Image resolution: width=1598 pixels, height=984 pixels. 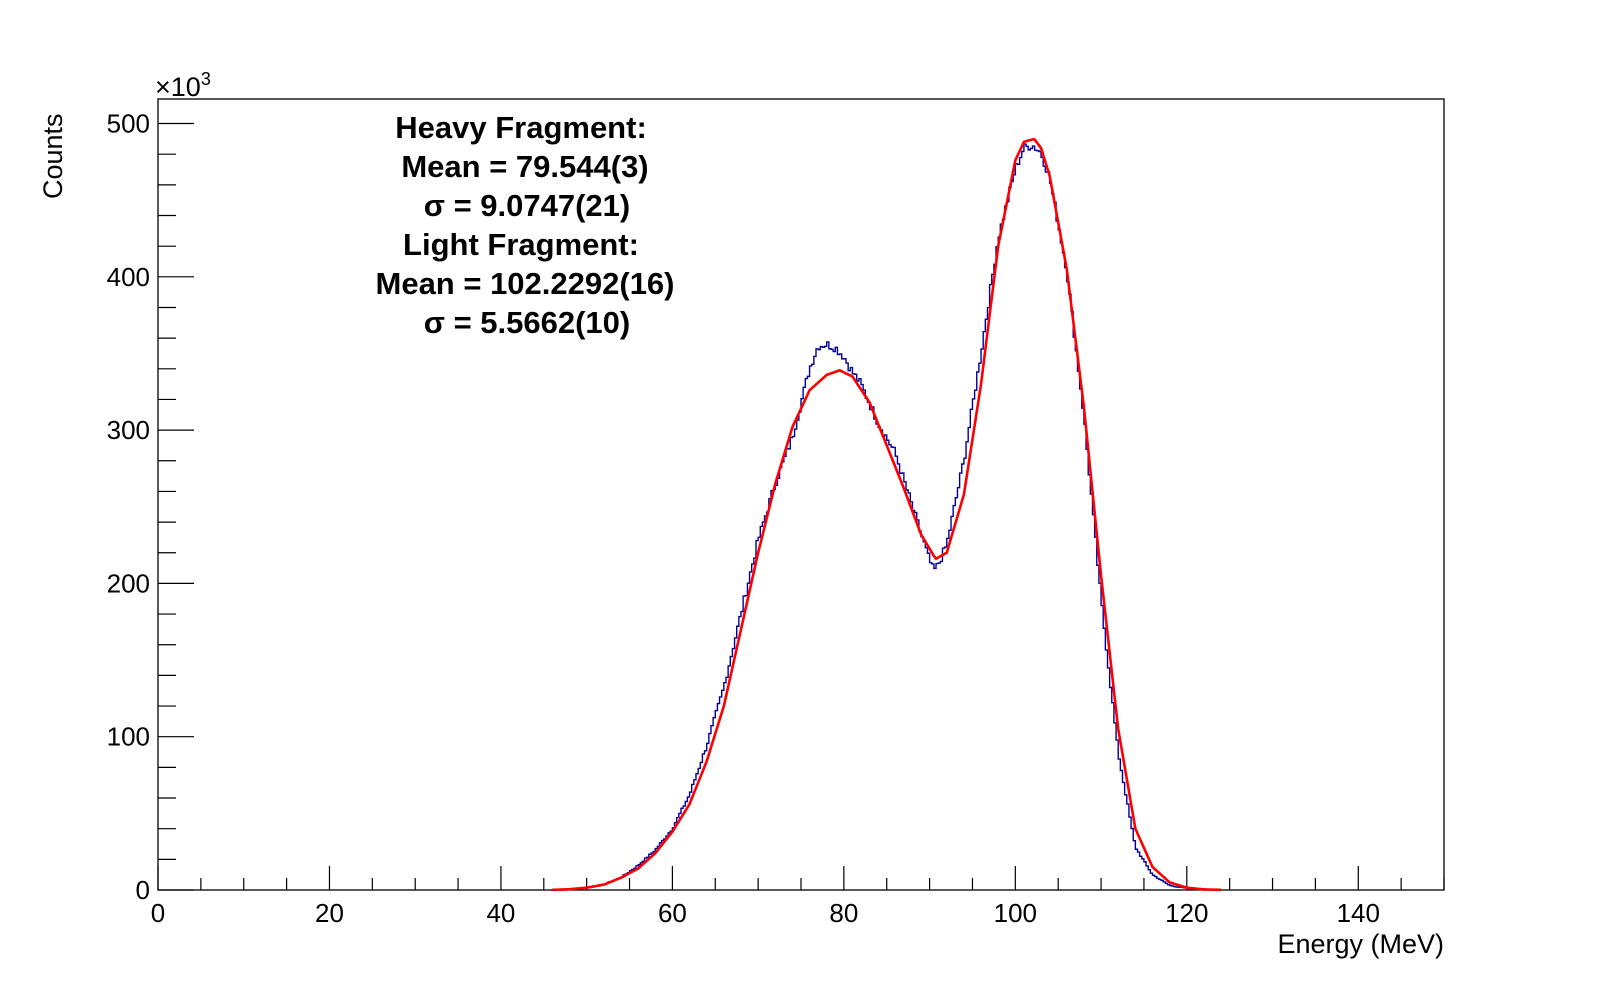 What do you see at coordinates (798, 897) in the screenshot?
I see `x-axis: 0 20 40 60 80 100 120 140` at bounding box center [798, 897].